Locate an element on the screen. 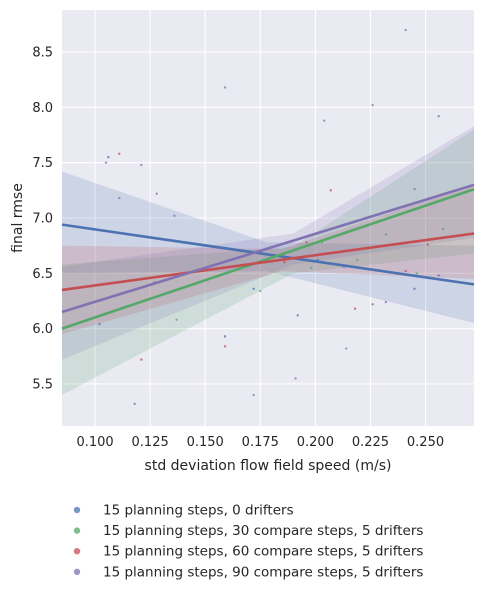  x-tick-label: 0.175 is located at coordinates (260, 442).